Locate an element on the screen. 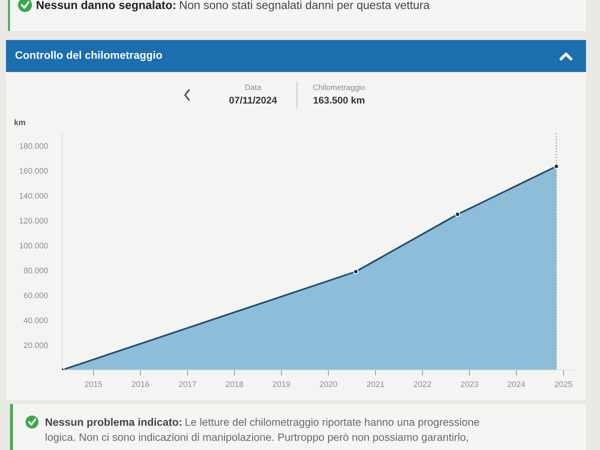  chart-title: Controllo del chilometraggio is located at coordinates (88, 56).